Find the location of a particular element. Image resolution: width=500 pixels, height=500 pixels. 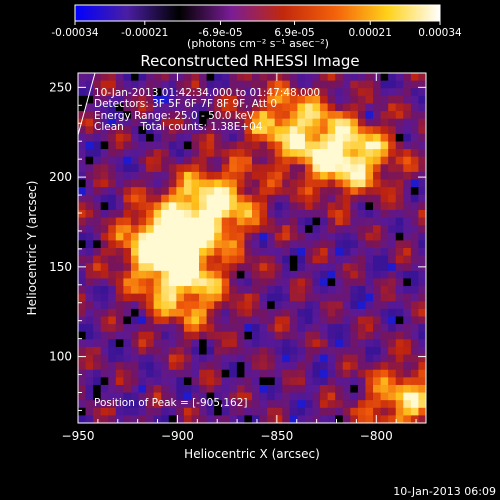

x-tick-label: −900 is located at coordinates (177, 436).